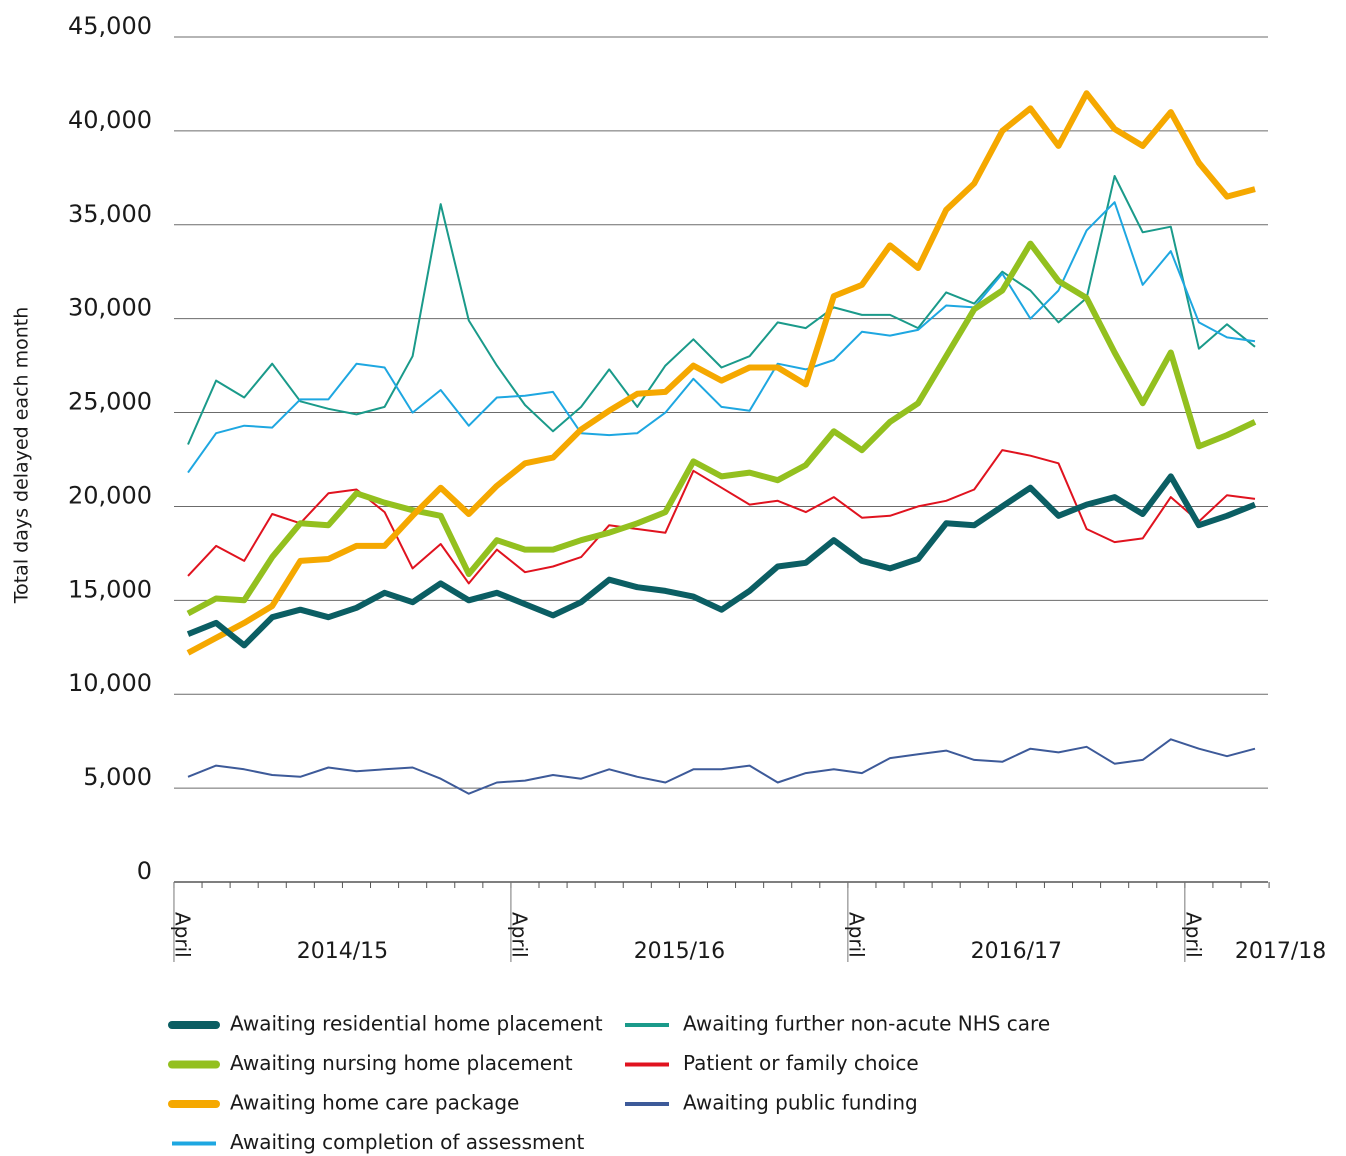 This screenshot has height=1156, width=1346. Describe the element at coordinates (374, 1103) in the screenshot. I see `legend-label: Awaiting home care package` at that location.